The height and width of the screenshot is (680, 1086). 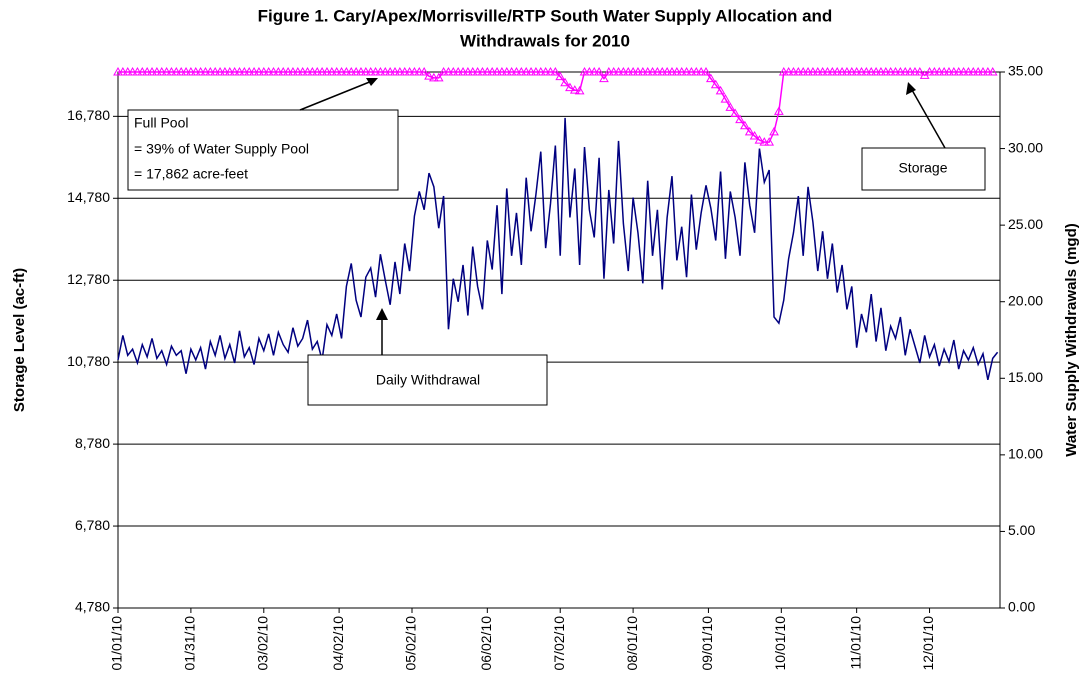 What do you see at coordinates (1025, 377) in the screenshot?
I see `y2-tick-label: 15.00` at bounding box center [1025, 377].